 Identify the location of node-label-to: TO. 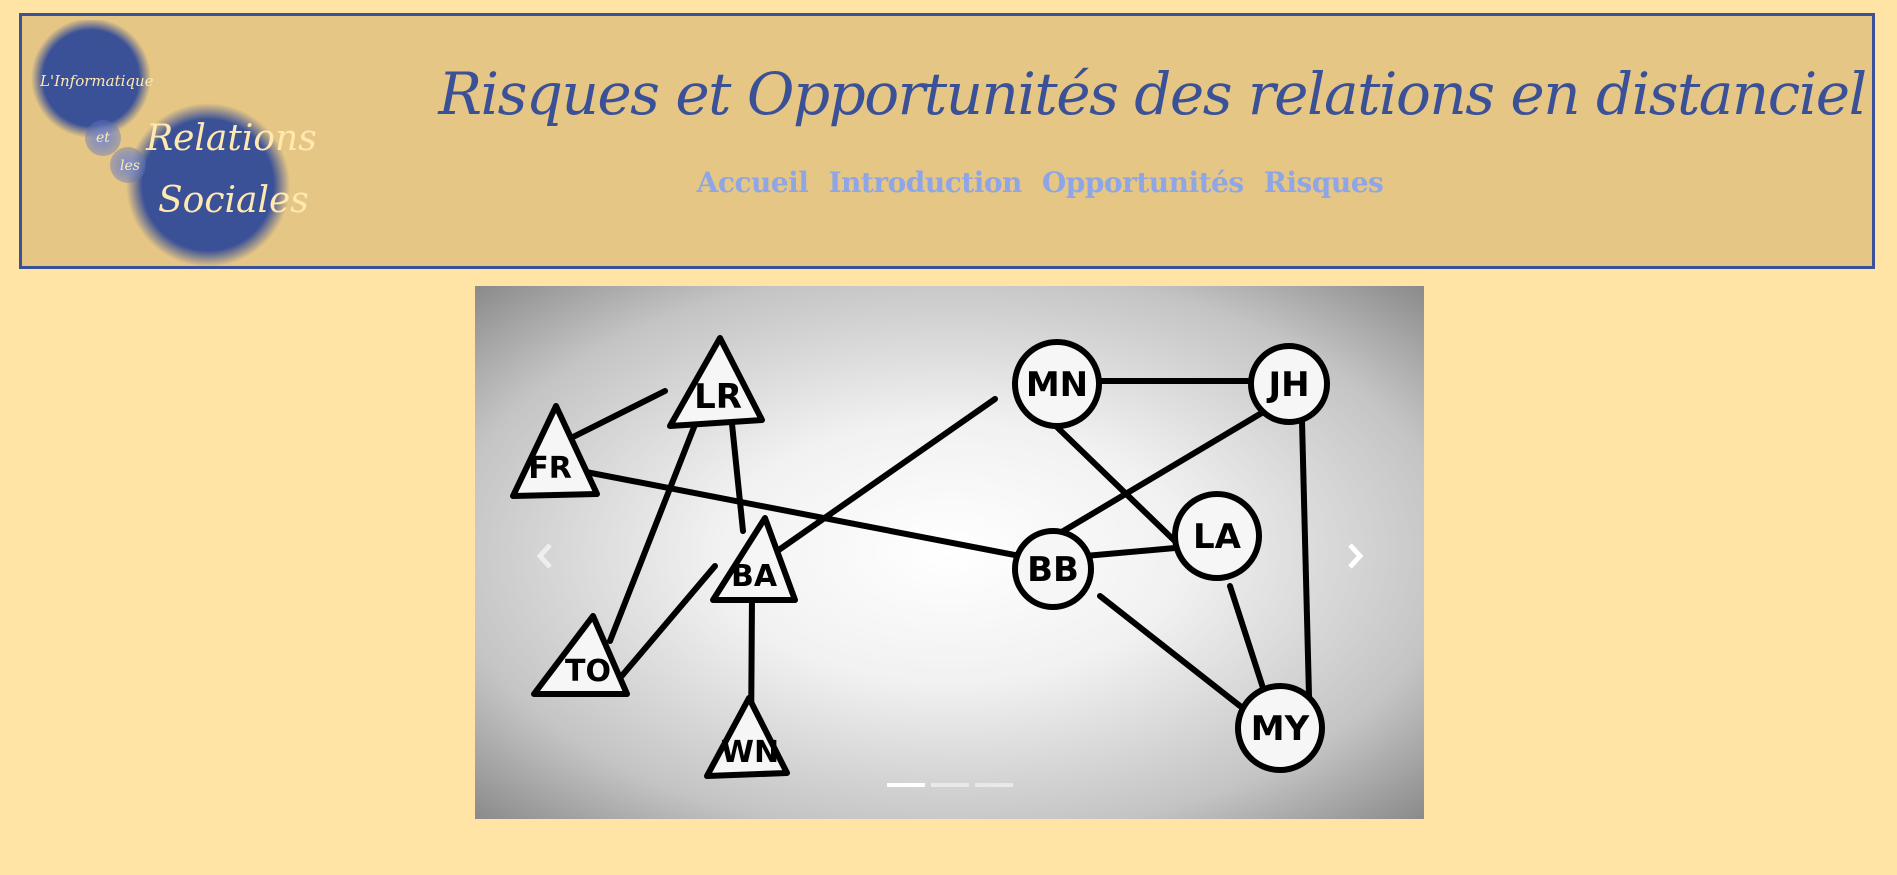
(588, 671).